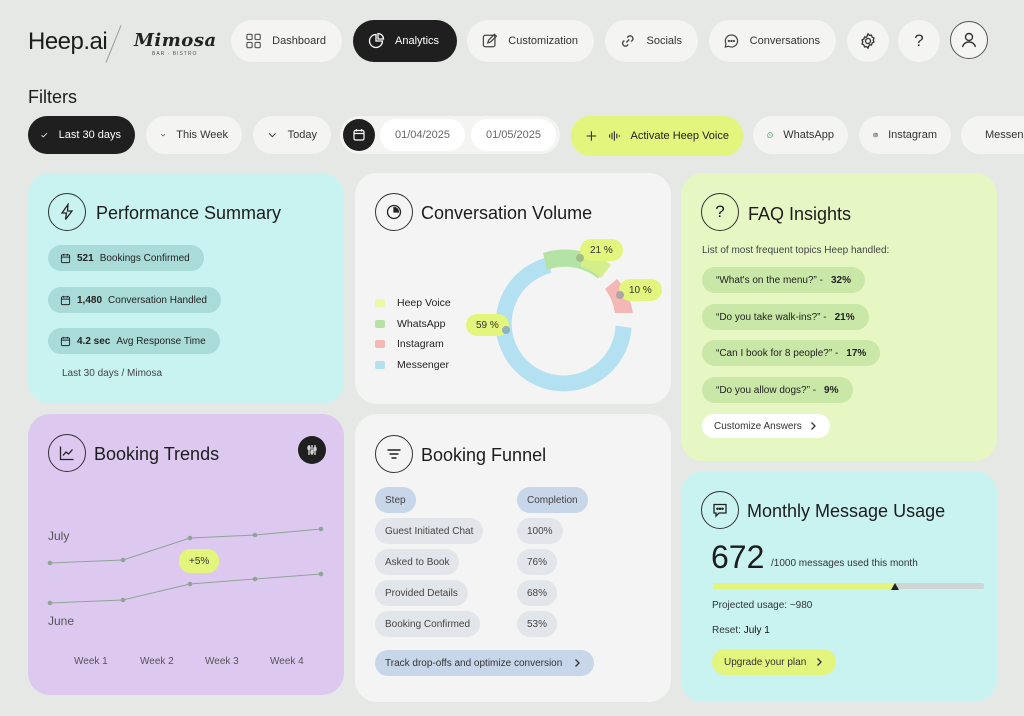 This screenshot has height=716, width=1024. What do you see at coordinates (299, 41) in the screenshot?
I see `nav-dashboard-label: Dashboard` at bounding box center [299, 41].